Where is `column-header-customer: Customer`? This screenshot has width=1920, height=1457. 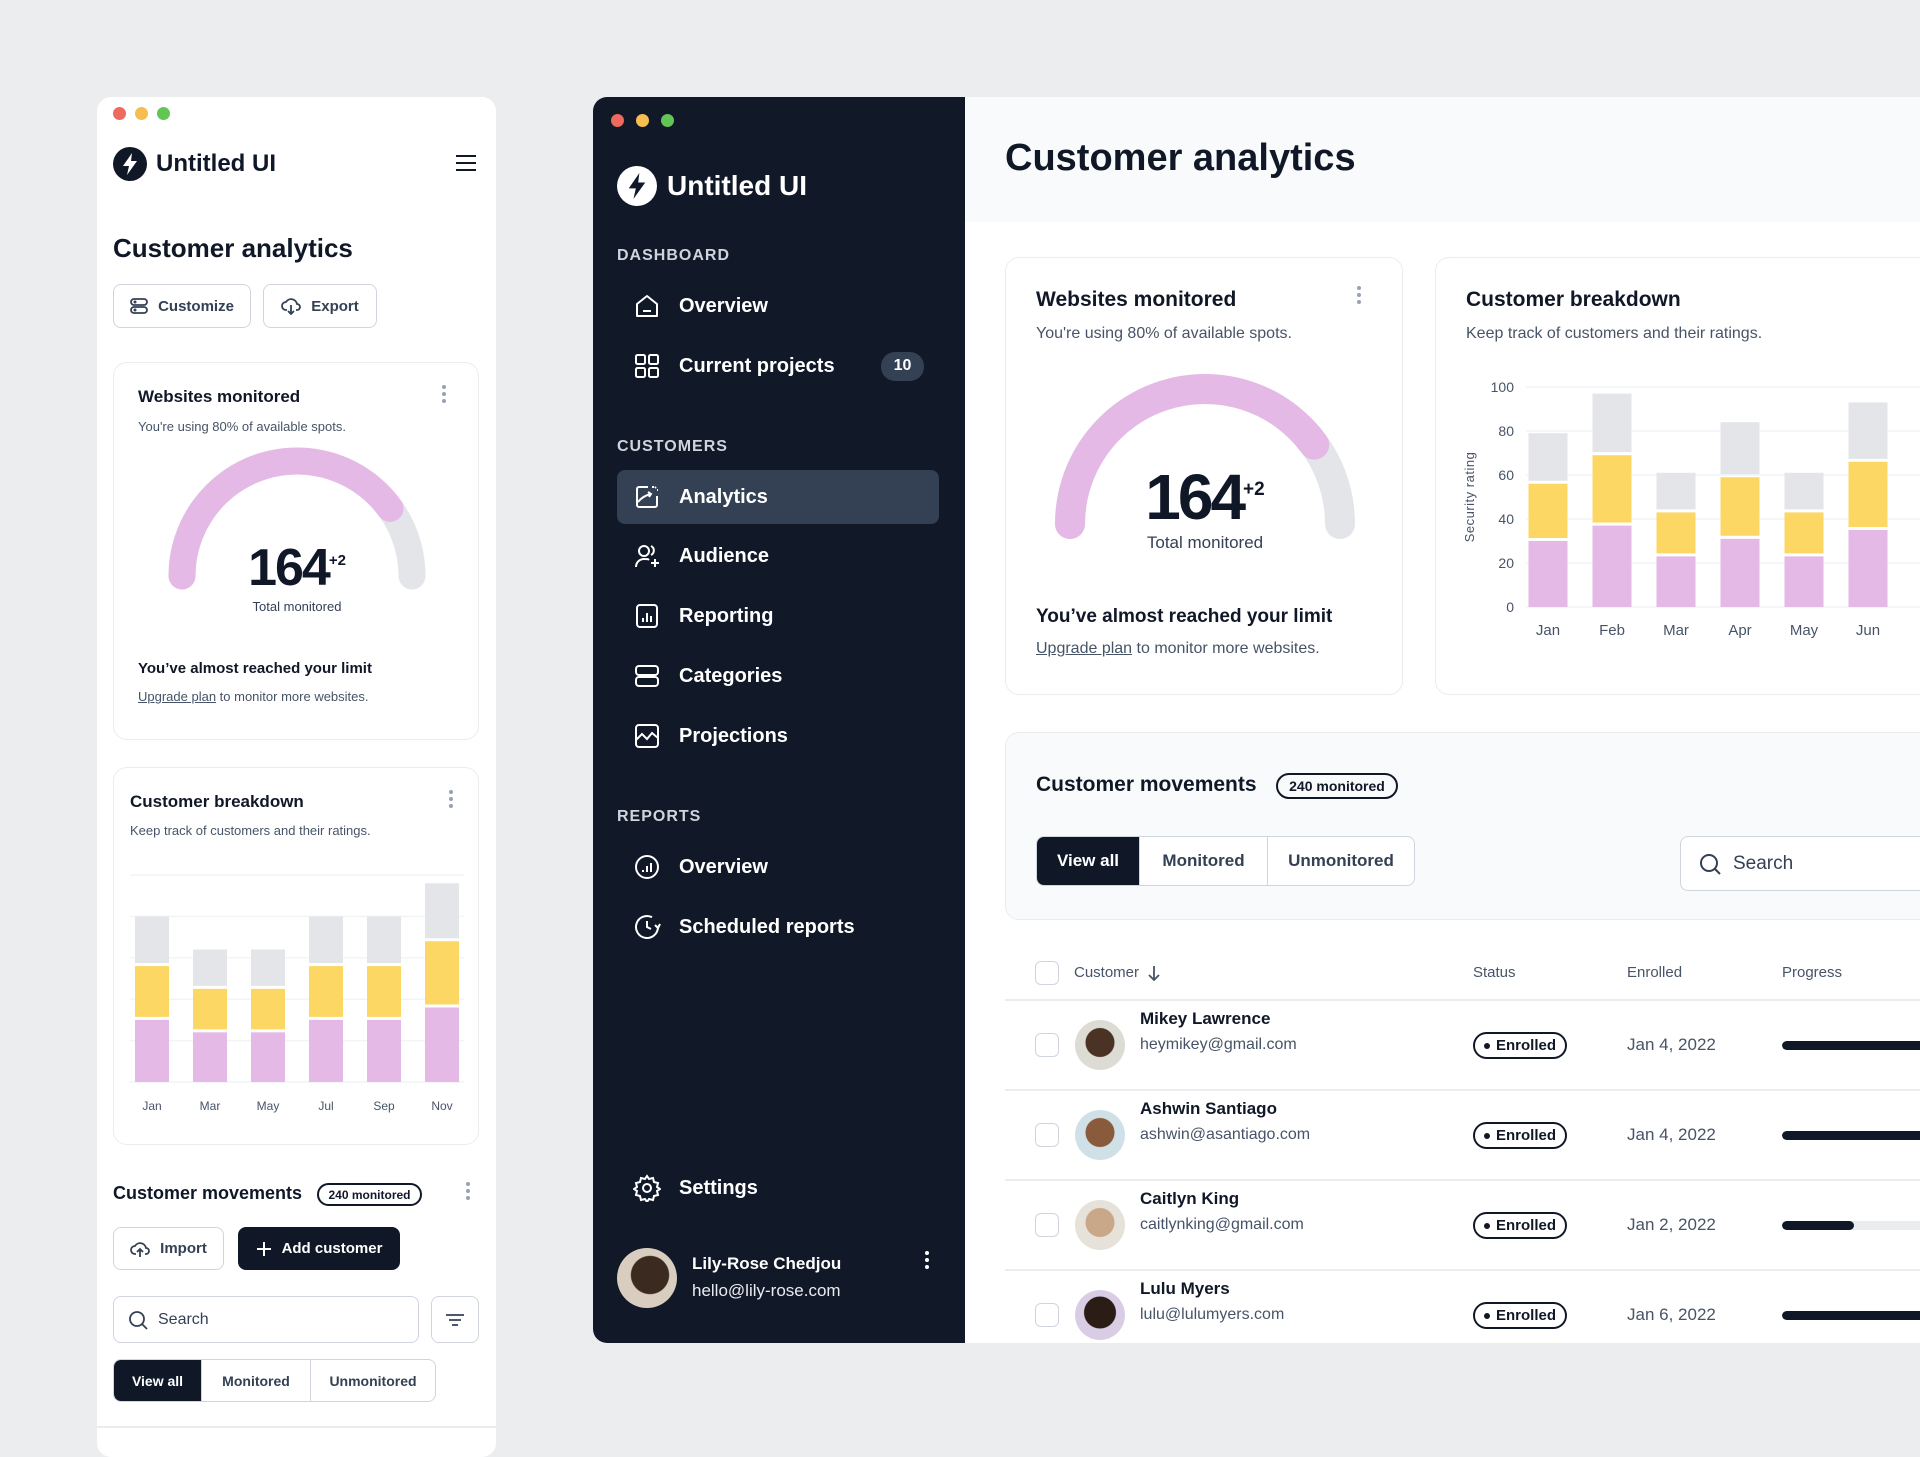
column-header-customer: Customer is located at coordinates (1117, 972).